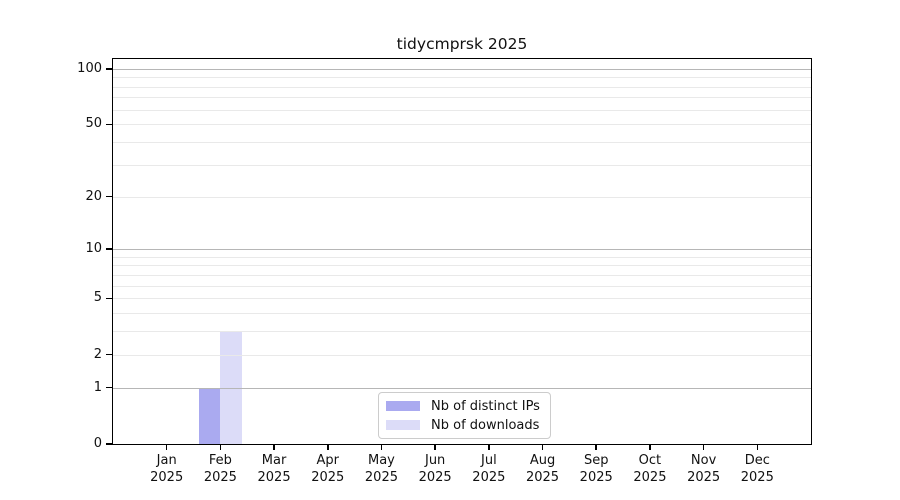 Image resolution: width=900 pixels, height=500 pixels. I want to click on legend-item: Nb of downloads, so click(463, 425).